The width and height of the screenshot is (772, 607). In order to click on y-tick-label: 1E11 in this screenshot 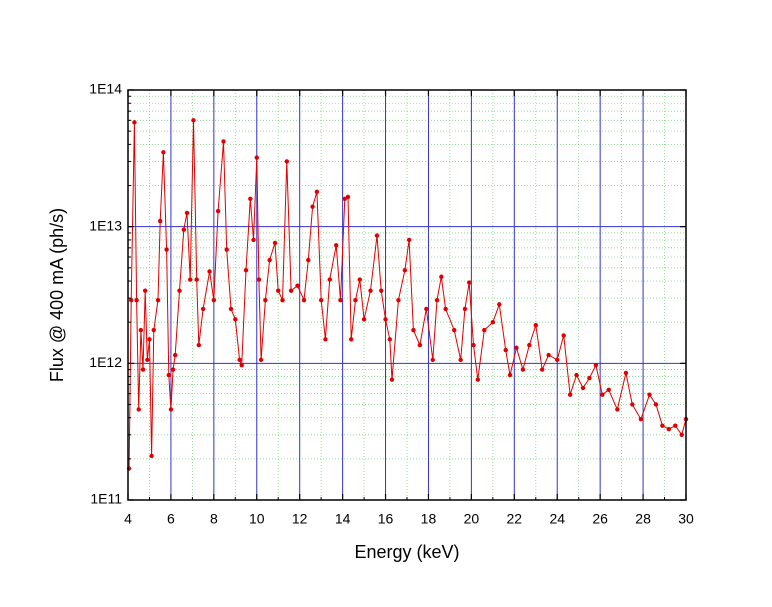, I will do `click(106, 499)`.